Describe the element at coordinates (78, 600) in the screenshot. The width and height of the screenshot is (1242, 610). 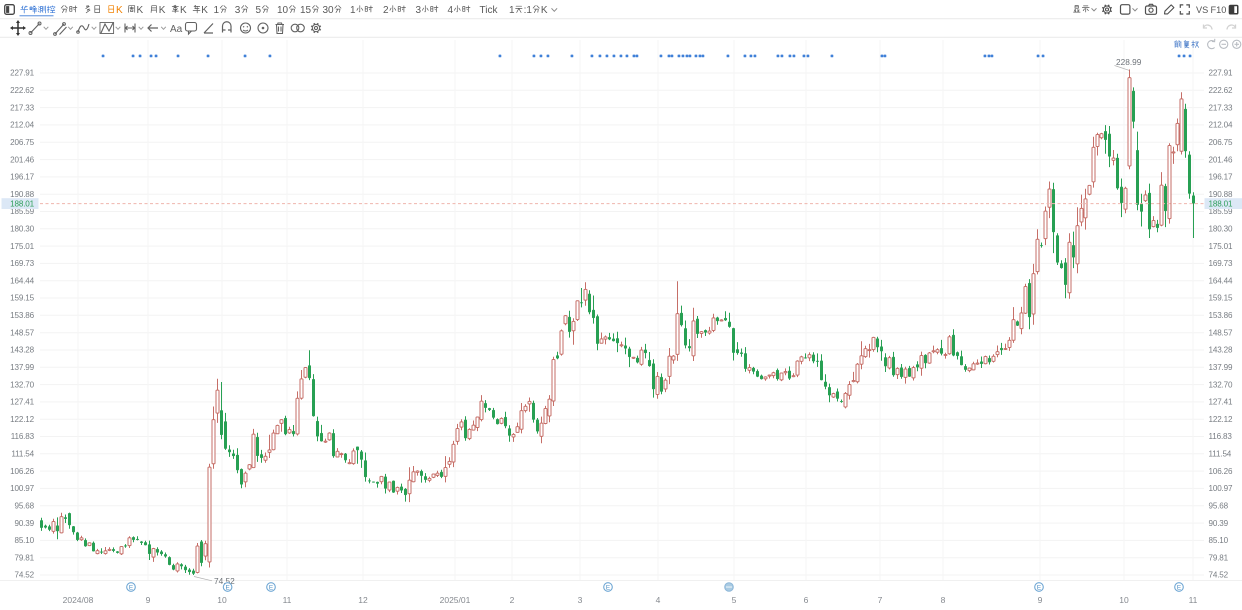
I see `svg-text: 2024/08` at that location.